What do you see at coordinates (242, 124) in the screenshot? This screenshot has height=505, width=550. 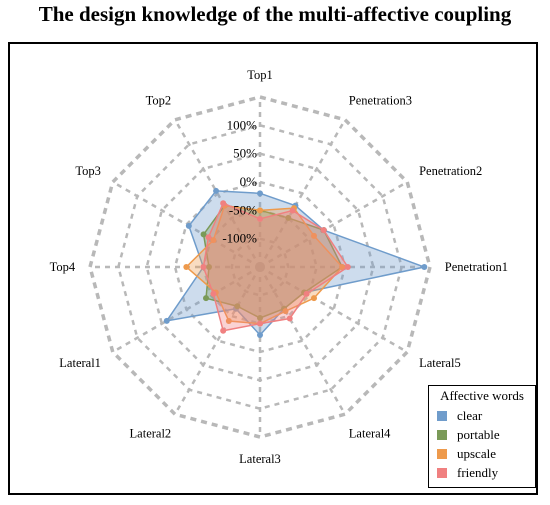 I see `radial-tick-label: 100%` at bounding box center [242, 124].